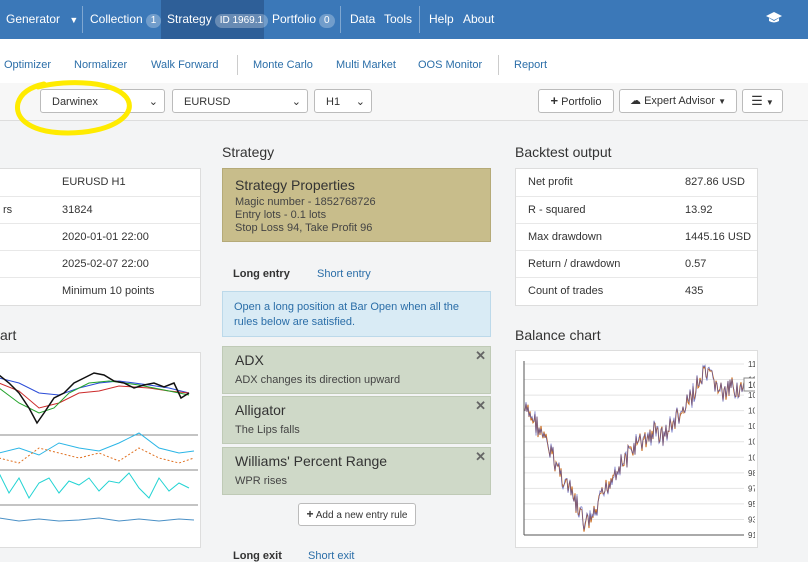  Describe the element at coordinates (261, 274) in the screenshot. I see `tab-long-entry: Long entry` at that location.